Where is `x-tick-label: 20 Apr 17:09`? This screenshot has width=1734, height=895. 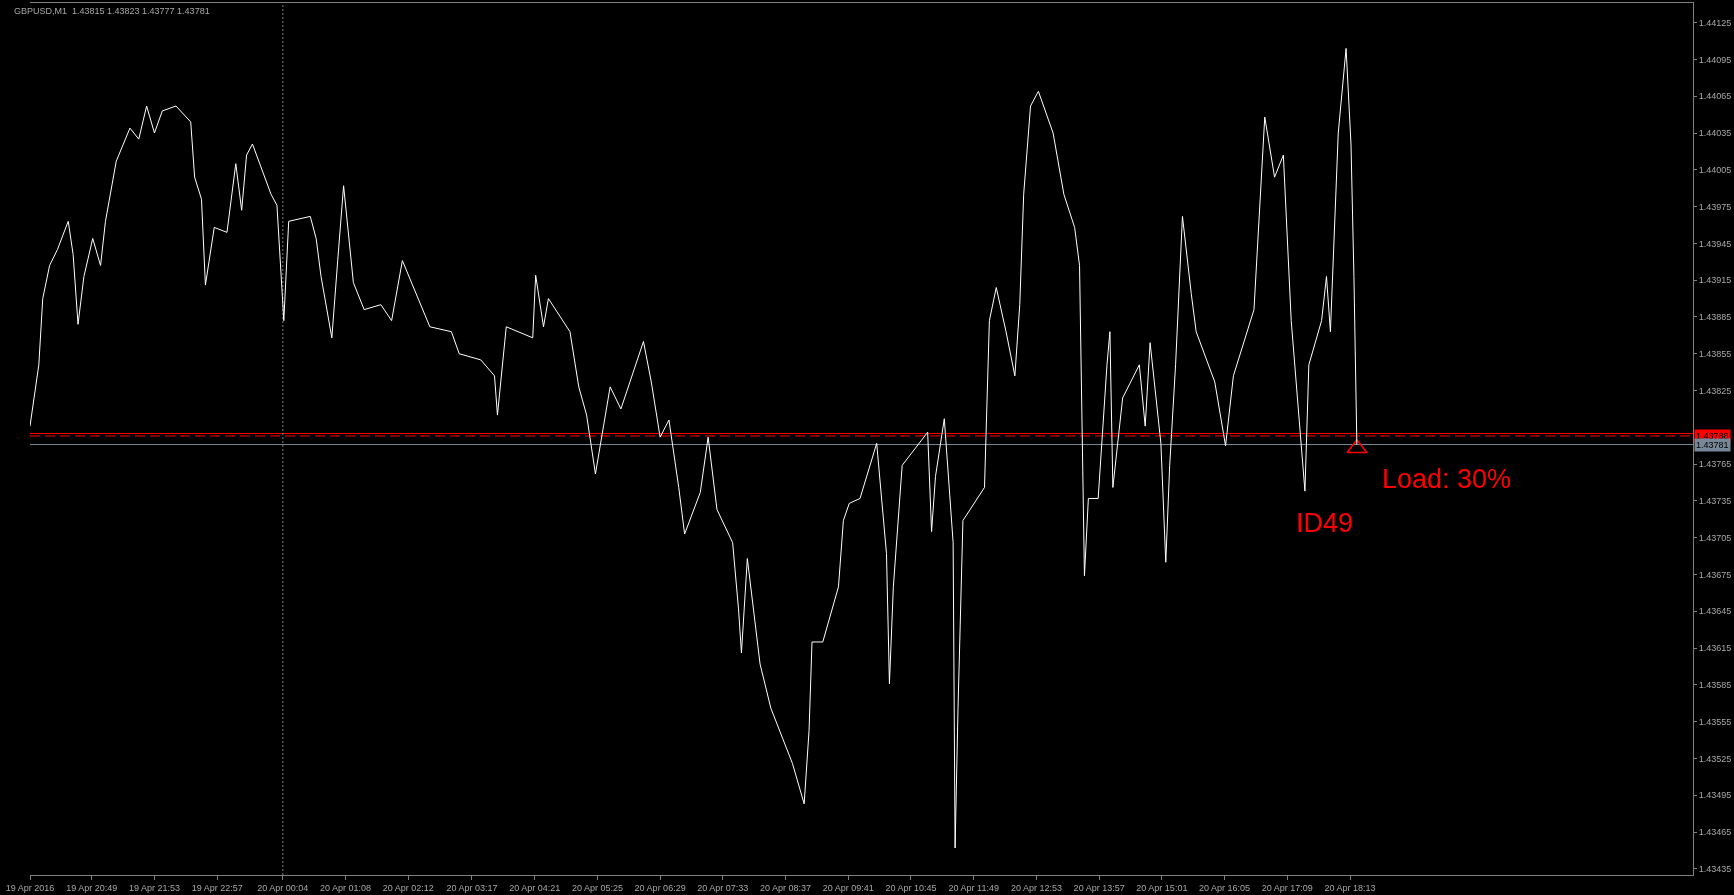
x-tick-label: 20 Apr 17:09 is located at coordinates (1287, 887).